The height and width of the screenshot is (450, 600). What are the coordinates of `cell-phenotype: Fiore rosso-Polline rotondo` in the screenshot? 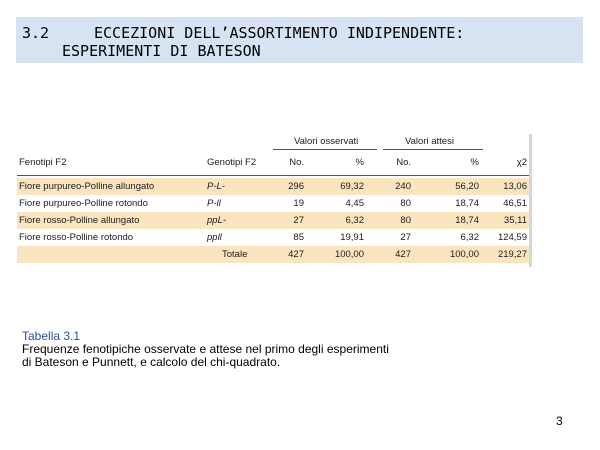 It's located at (76, 237).